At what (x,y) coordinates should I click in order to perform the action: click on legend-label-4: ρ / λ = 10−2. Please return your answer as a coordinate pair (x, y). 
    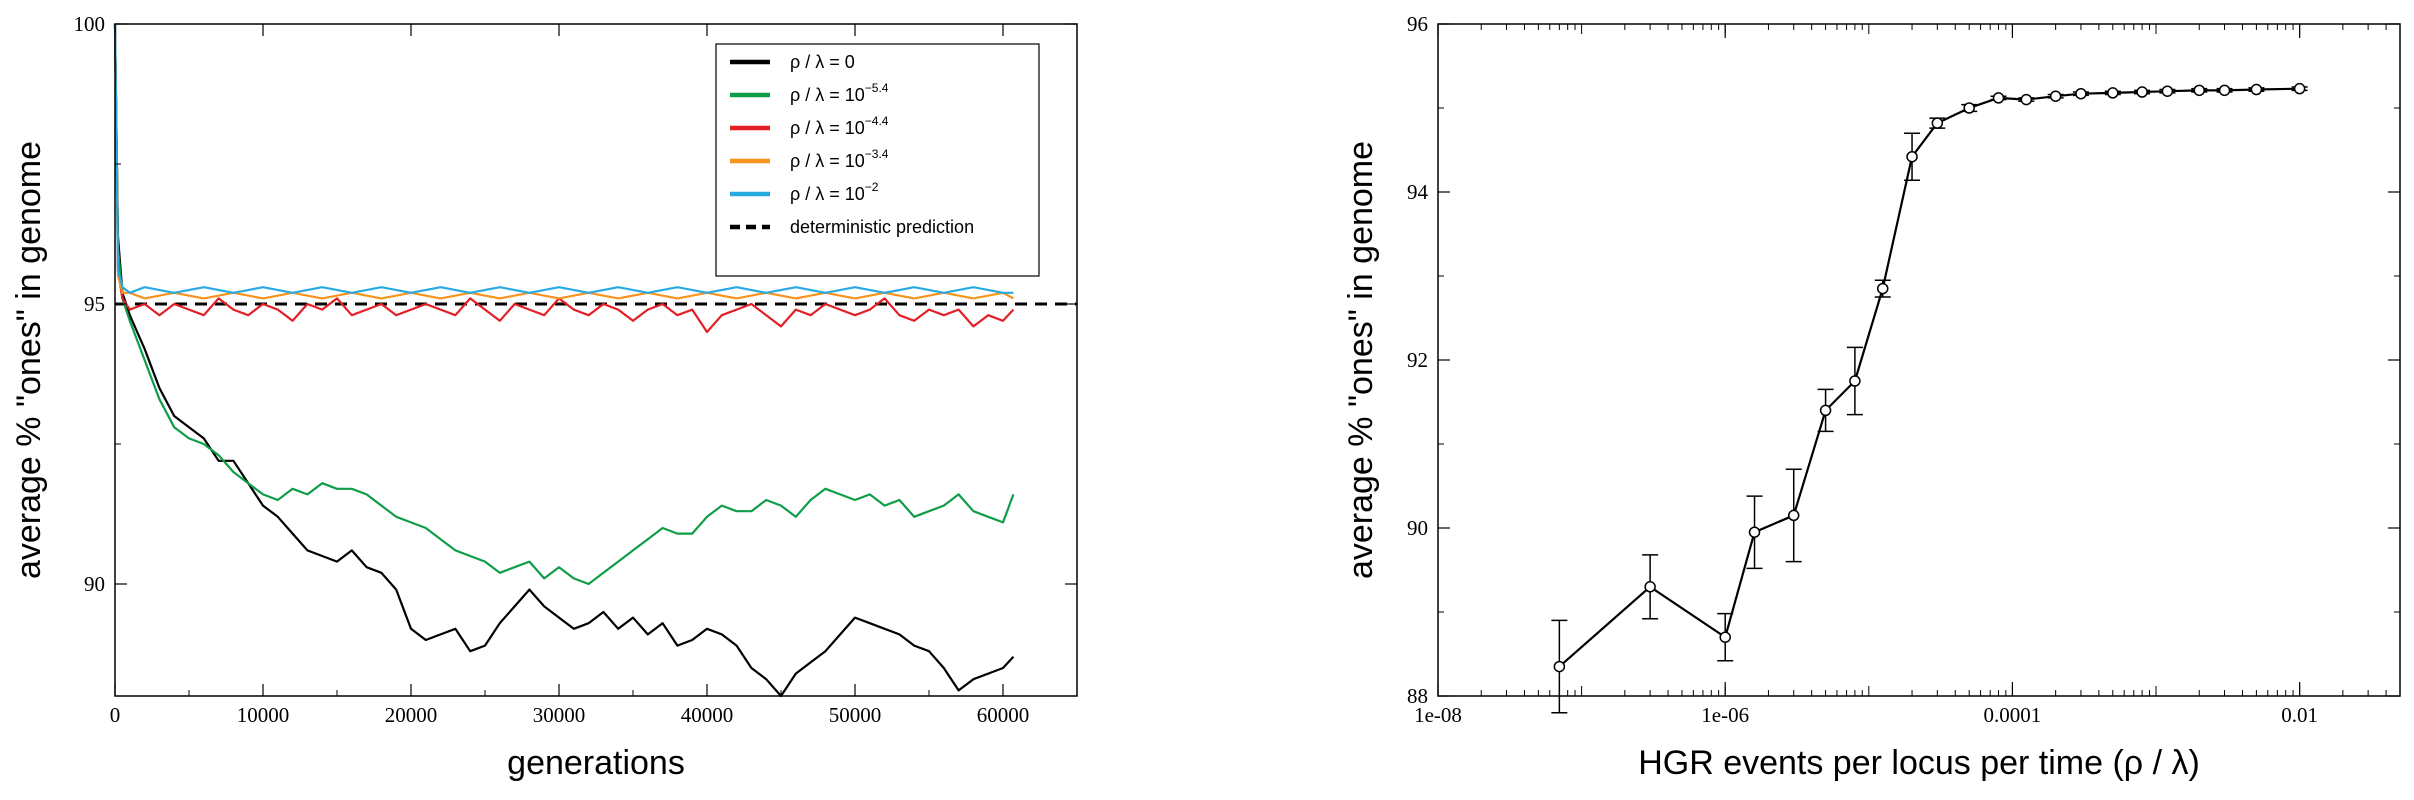
    Looking at the image, I should click on (834, 192).